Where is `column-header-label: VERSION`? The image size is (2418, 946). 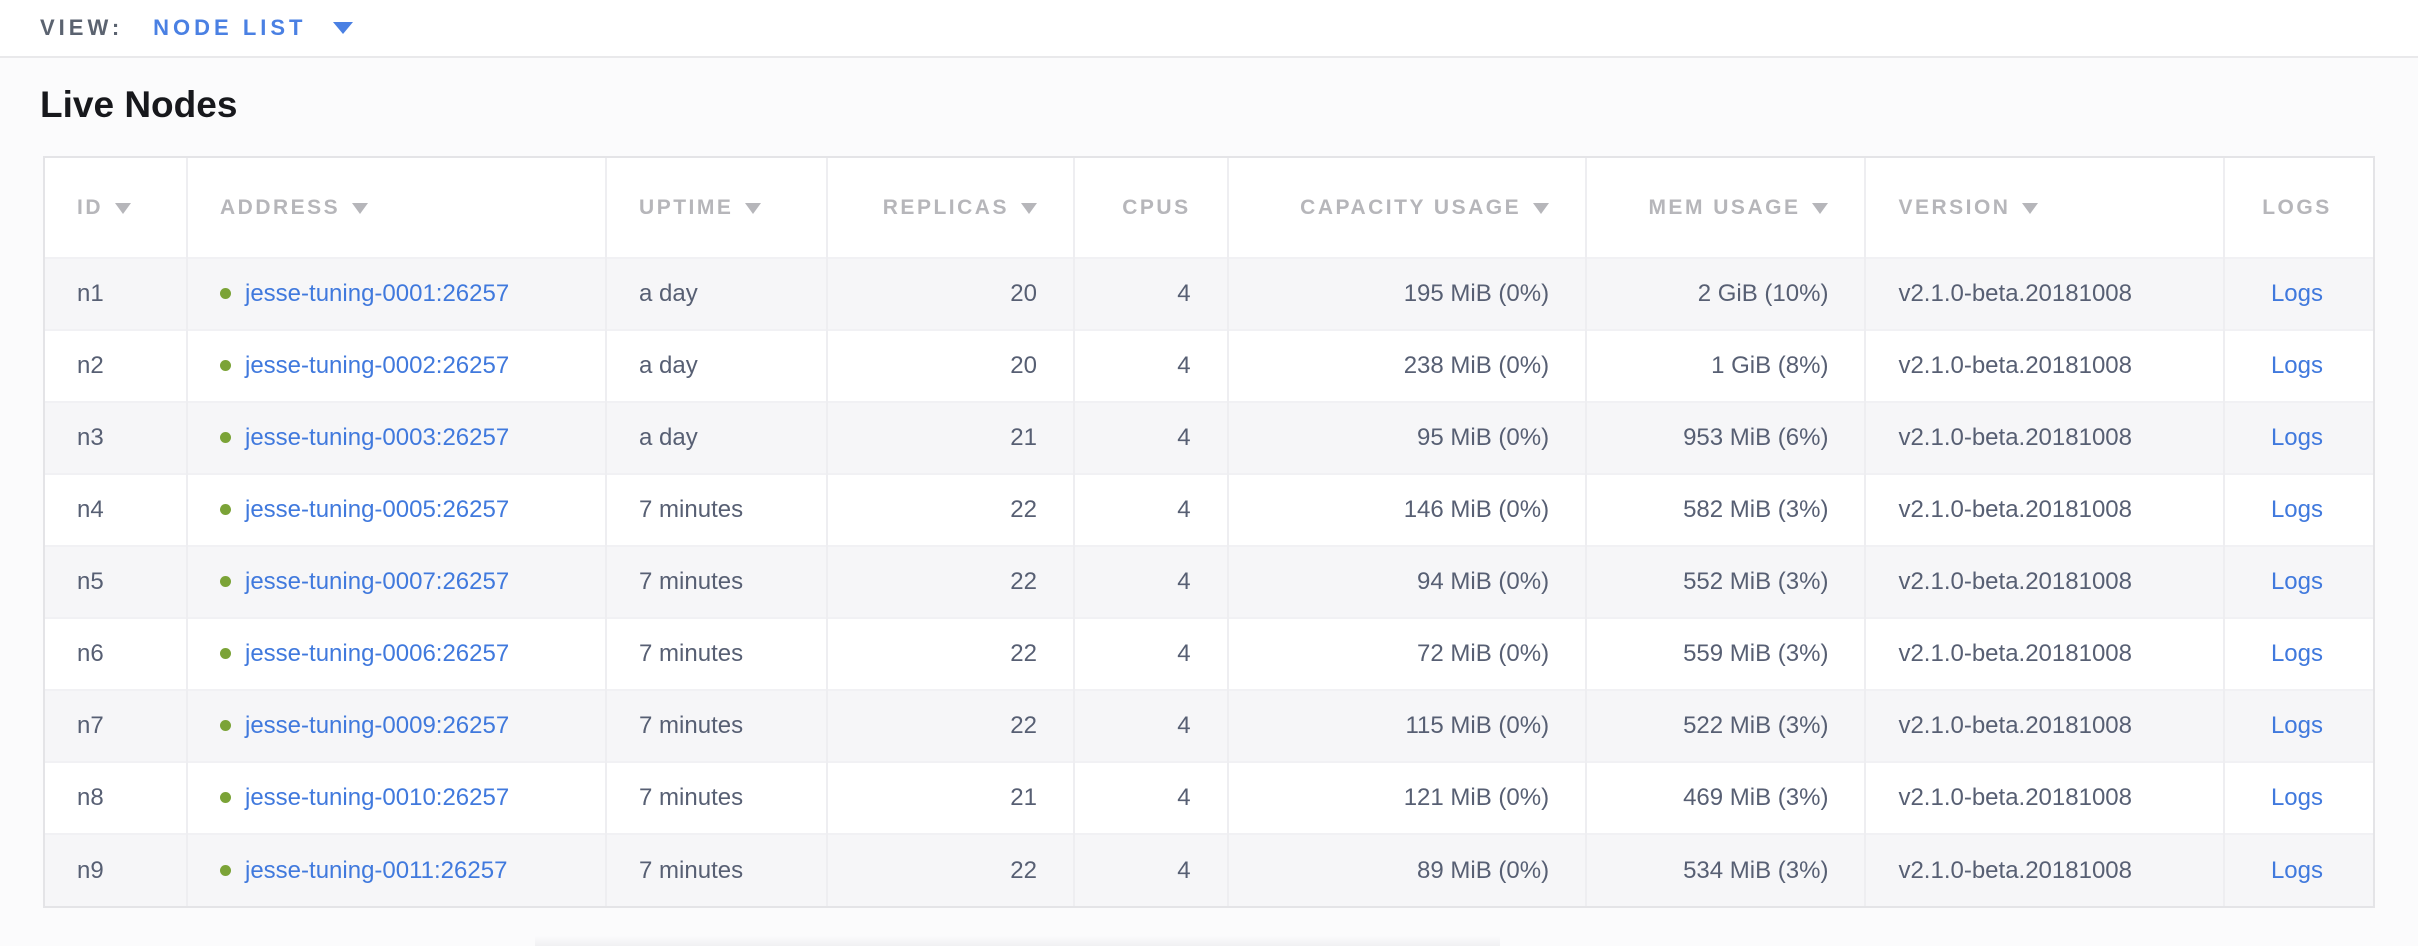
column-header-label: VERSION is located at coordinates (1954, 207).